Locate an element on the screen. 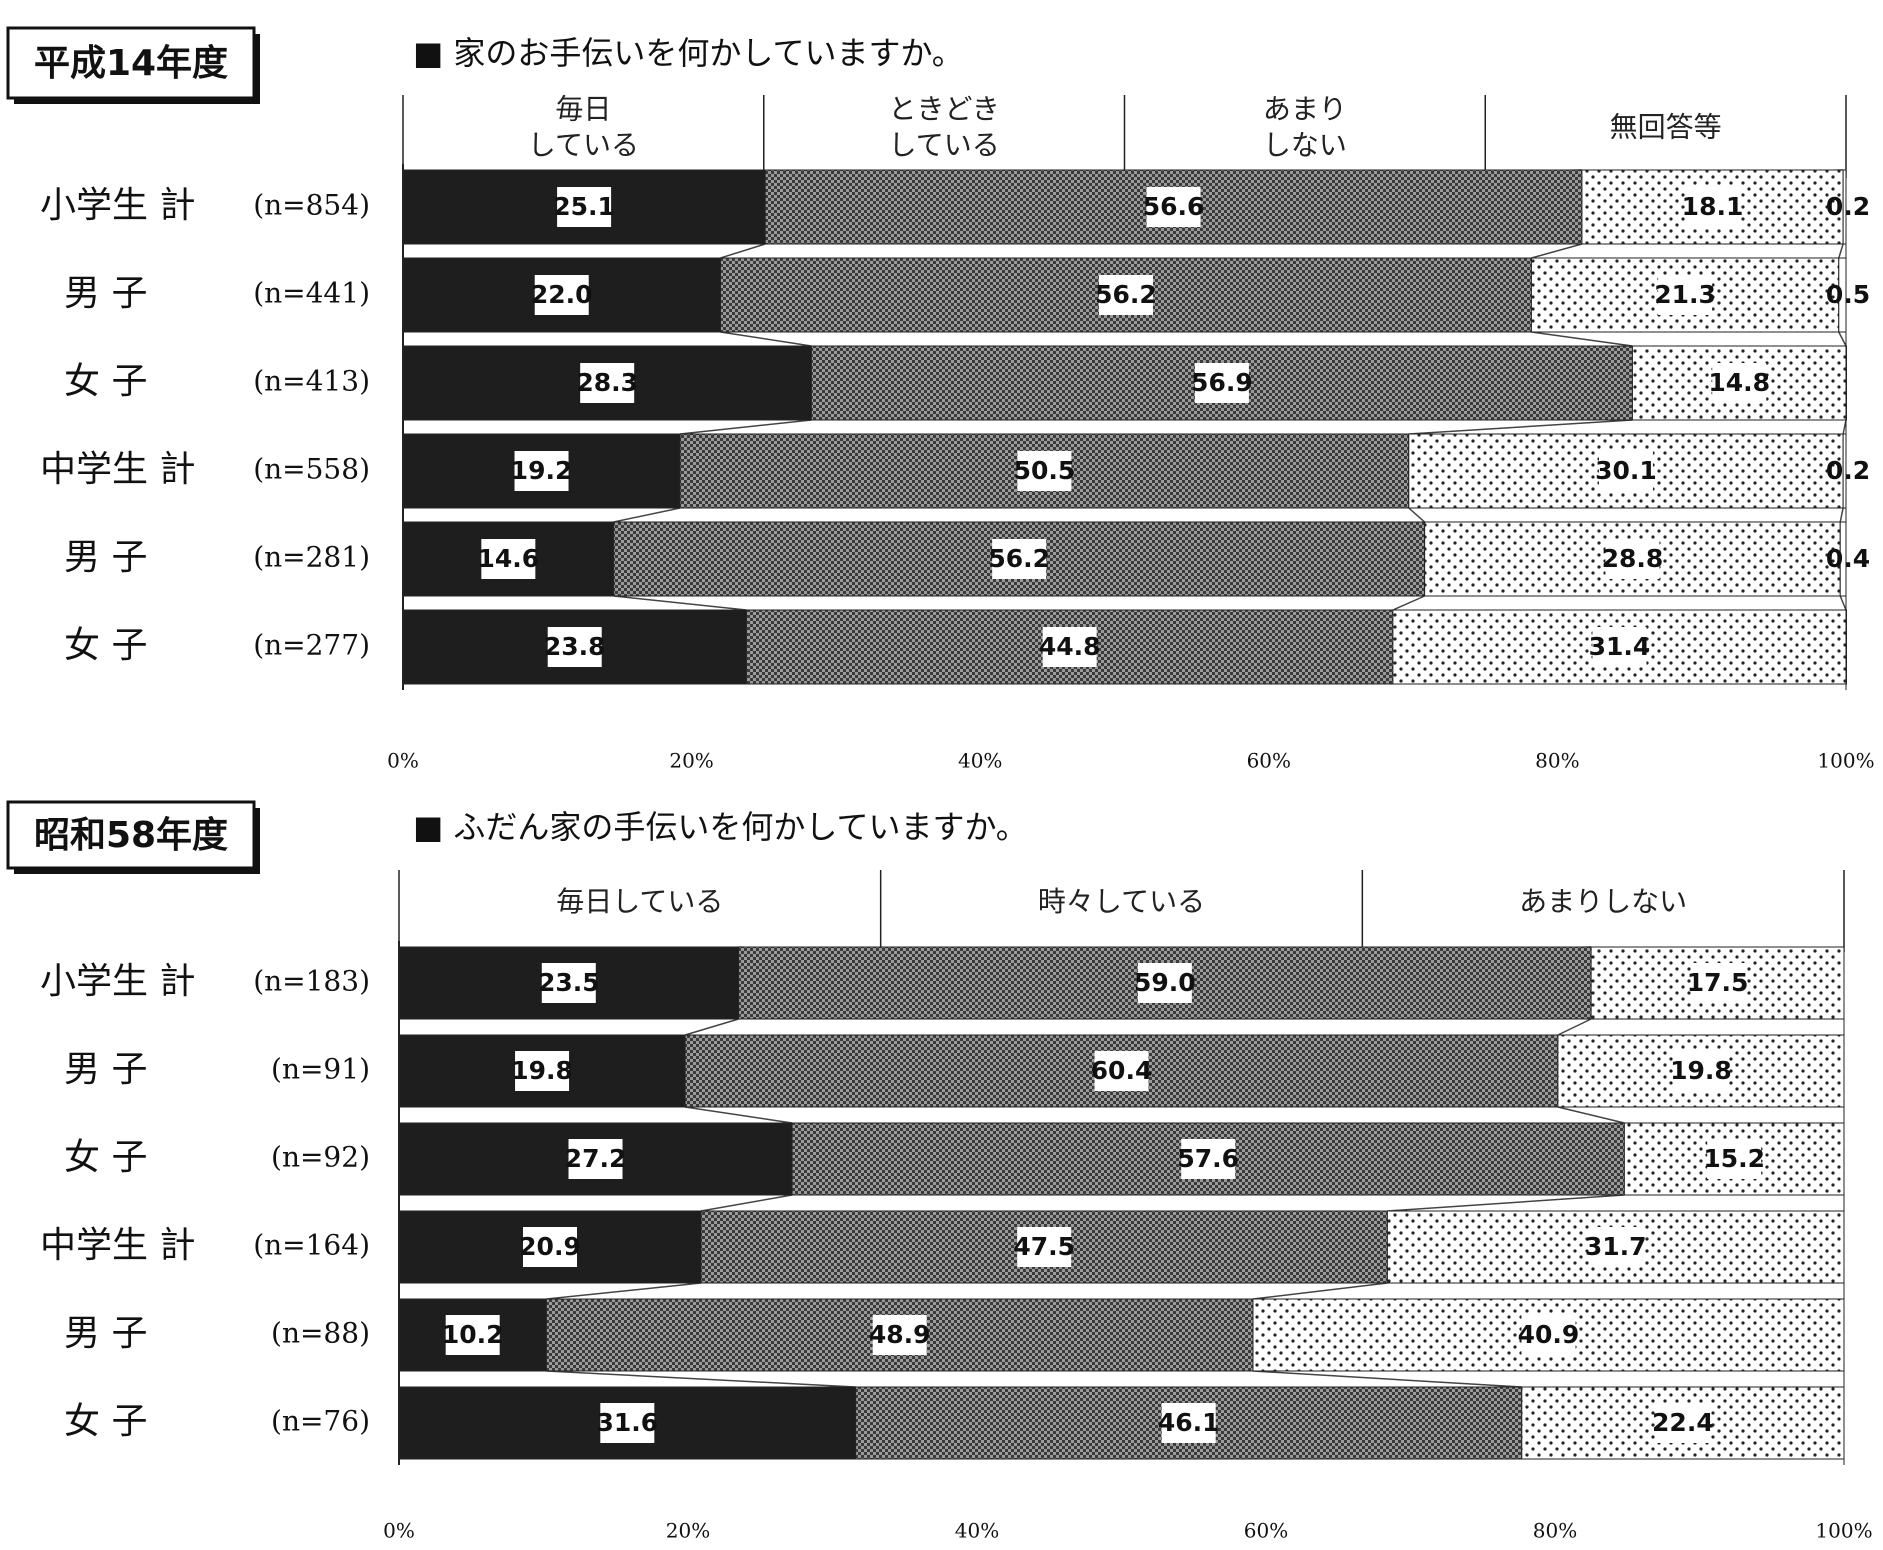 This screenshot has width=1883, height=1550. category-label: 小学生 計 is located at coordinates (117, 205).